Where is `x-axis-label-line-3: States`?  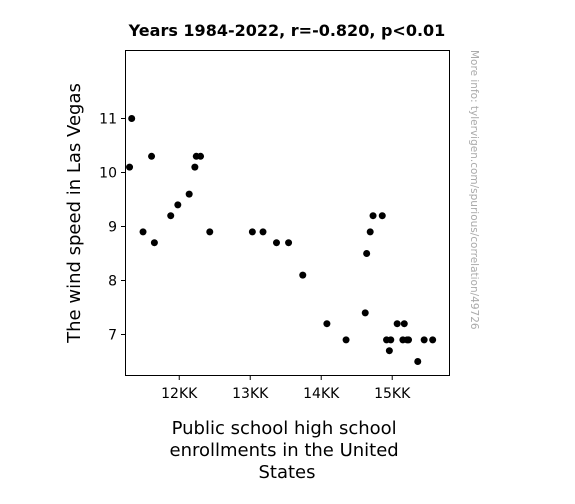 x-axis-label-line-3: States is located at coordinates (286, 472).